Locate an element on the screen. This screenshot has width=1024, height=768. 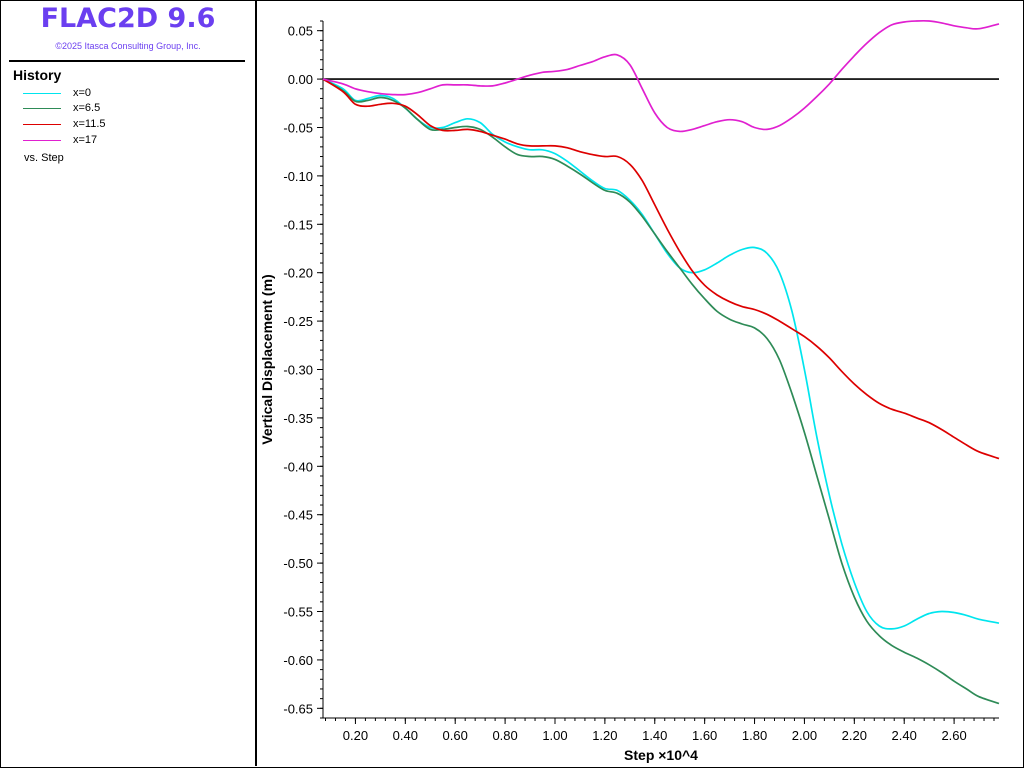
legend-label-x6-5: x=6.5 is located at coordinates (87, 108).